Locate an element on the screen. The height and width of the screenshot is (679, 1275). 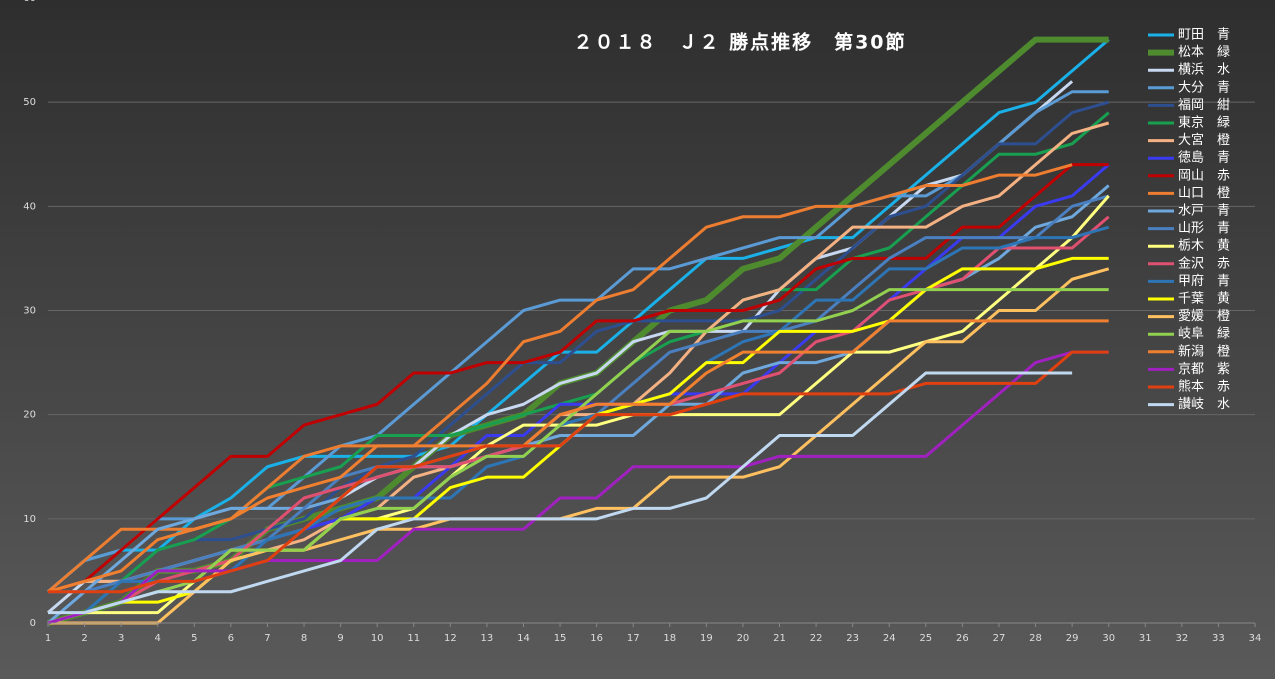
legend-label: 岡山 赤 is located at coordinates (1204, 175).